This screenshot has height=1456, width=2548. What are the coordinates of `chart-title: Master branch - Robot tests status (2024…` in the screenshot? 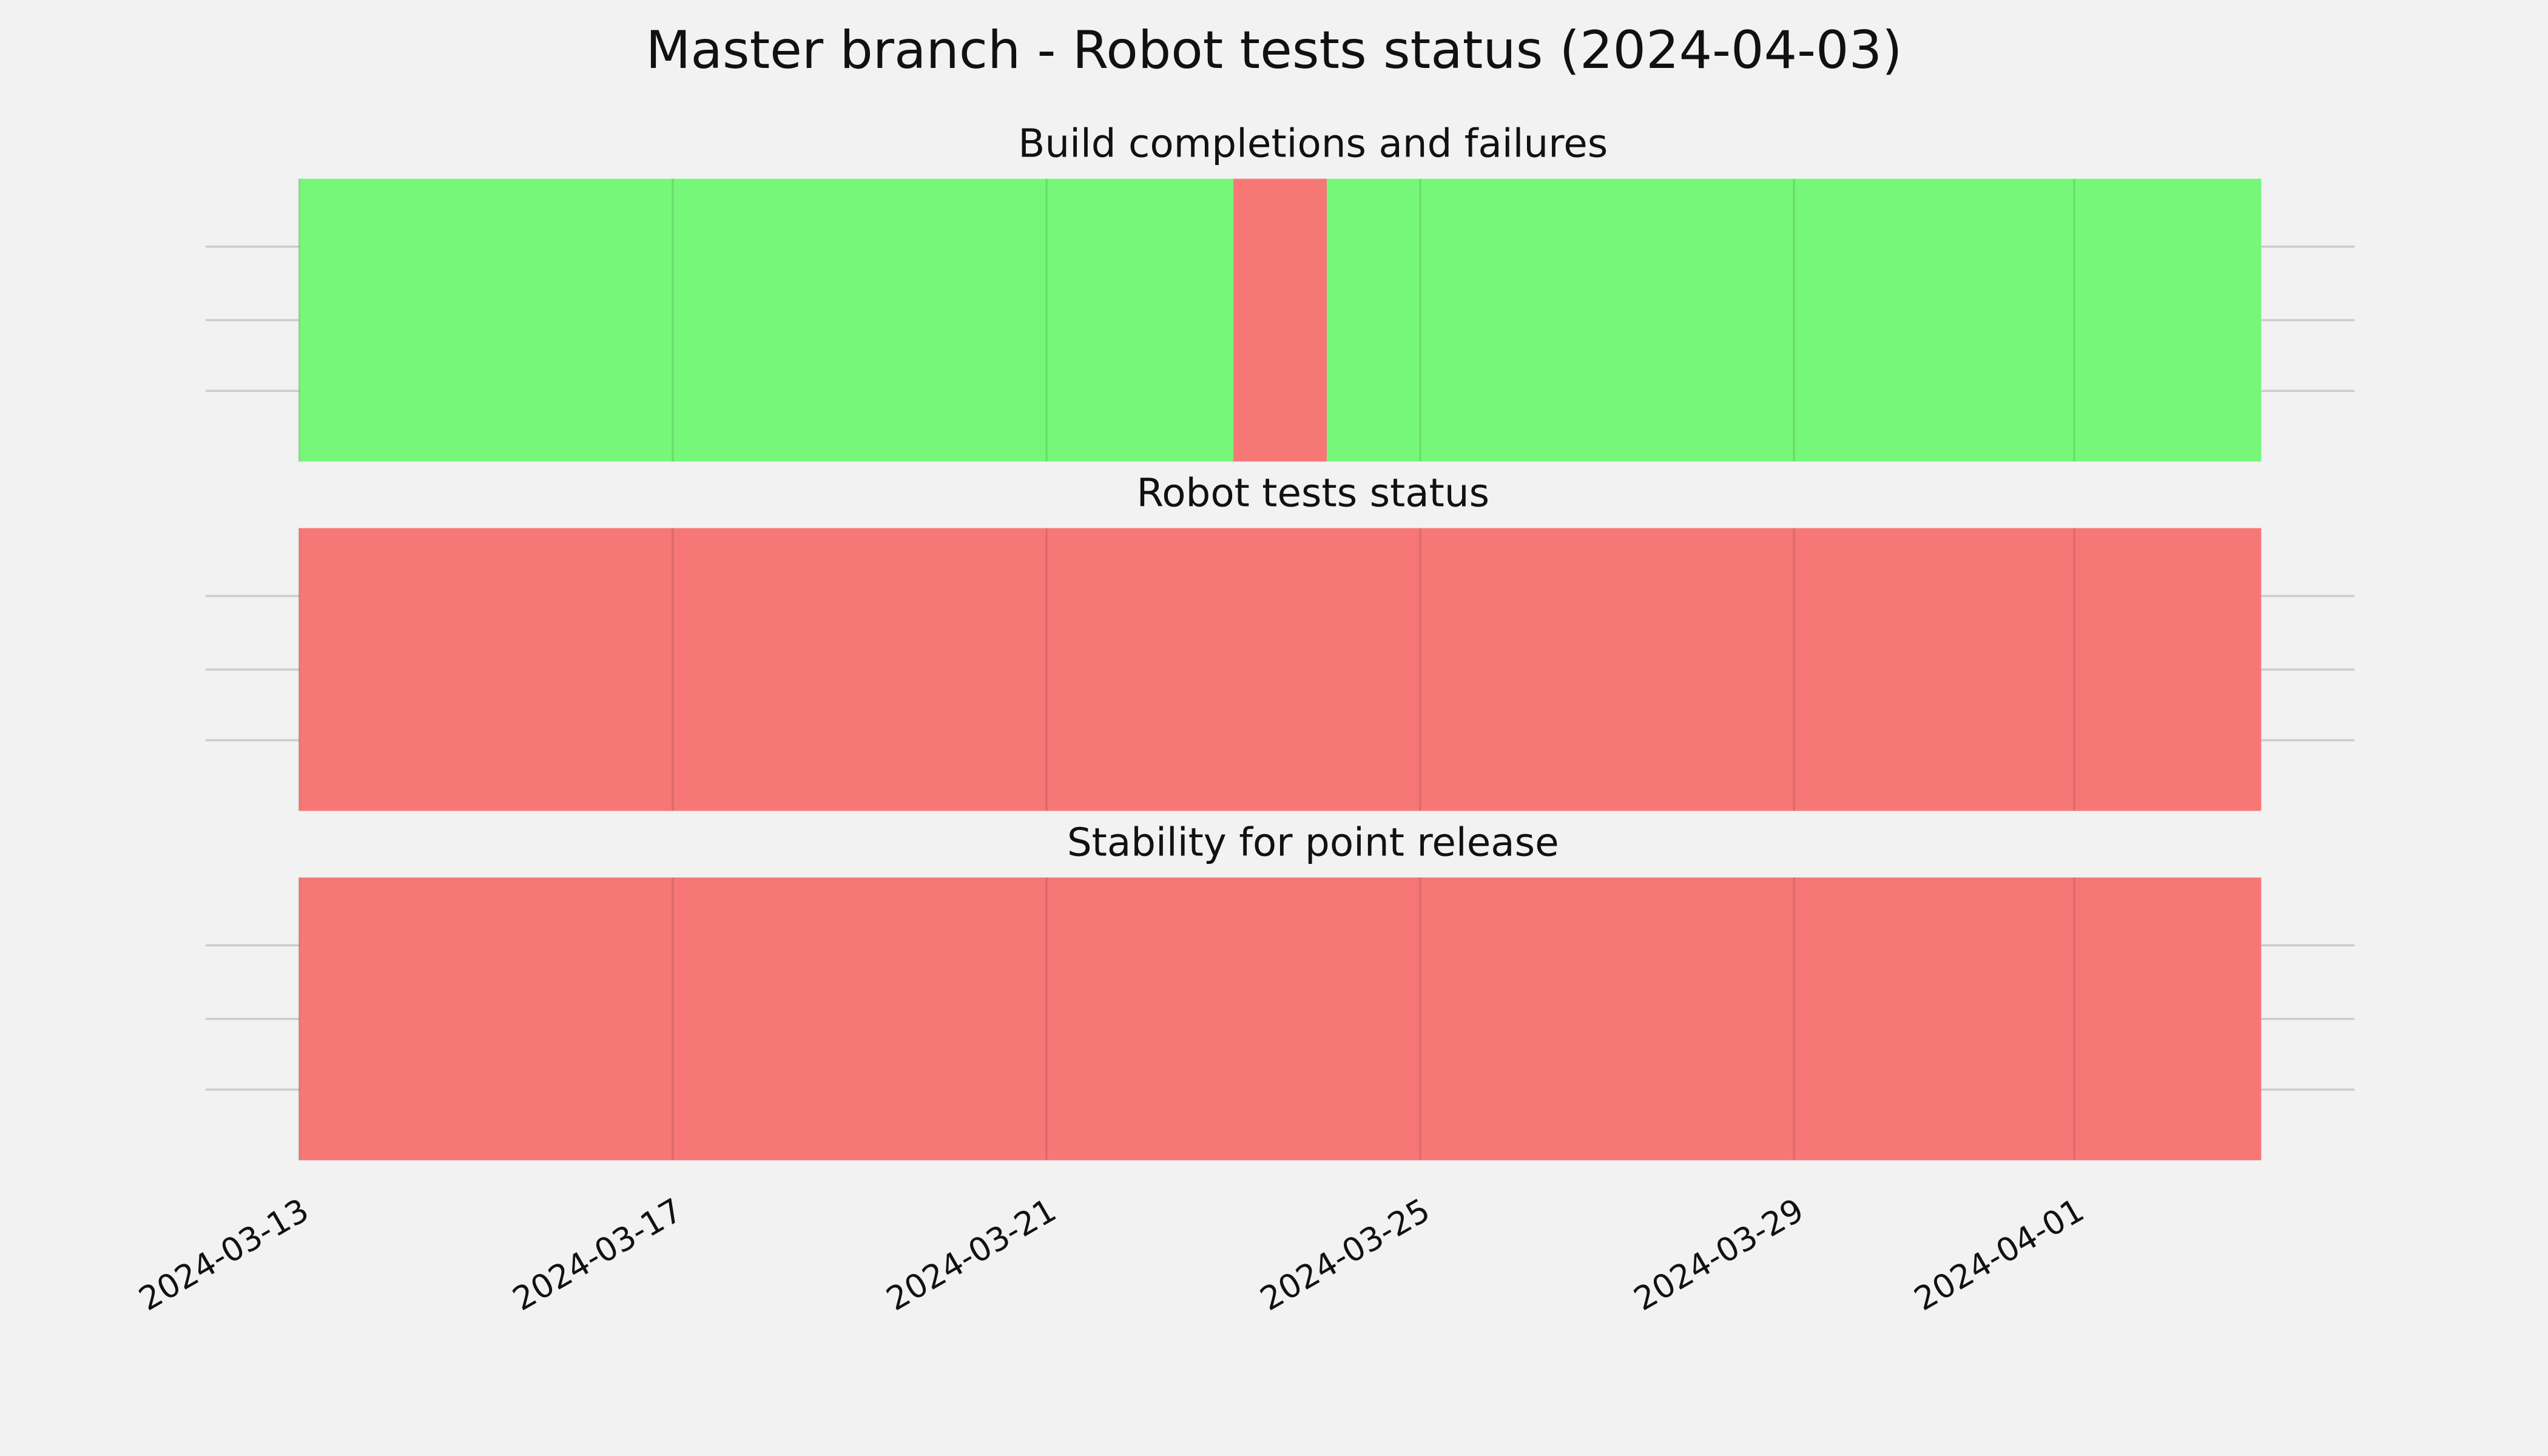 It's located at (1273, 50).